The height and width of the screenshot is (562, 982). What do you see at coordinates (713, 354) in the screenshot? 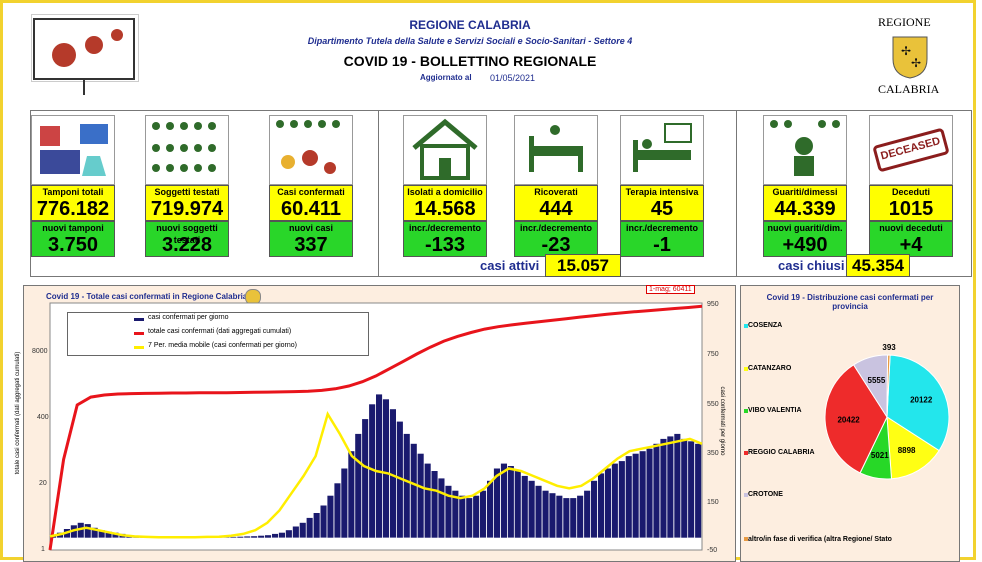
I see `right-tick-2: 750` at bounding box center [713, 354].